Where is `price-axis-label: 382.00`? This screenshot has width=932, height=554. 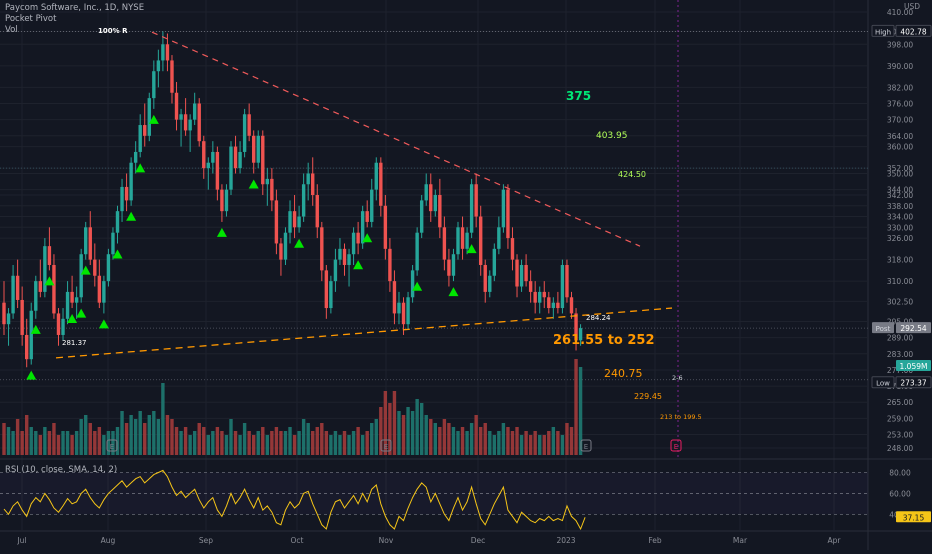 price-axis-label: 382.00 is located at coordinates (900, 87).